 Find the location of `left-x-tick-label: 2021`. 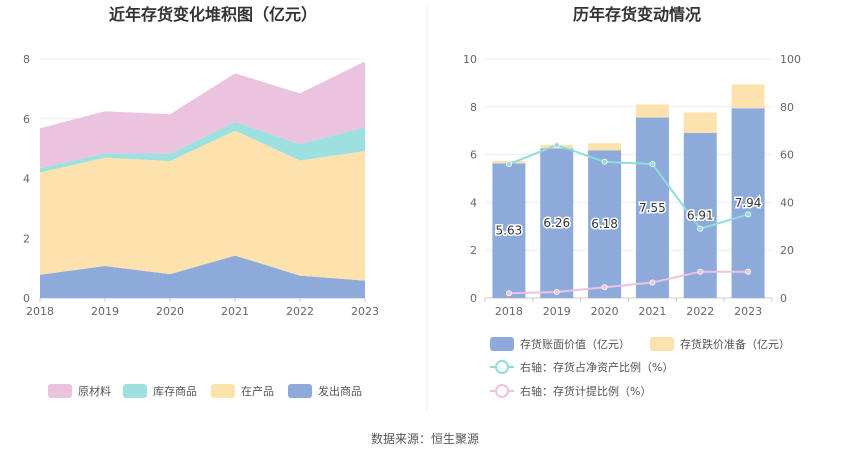

left-x-tick-label: 2021 is located at coordinates (235, 311).